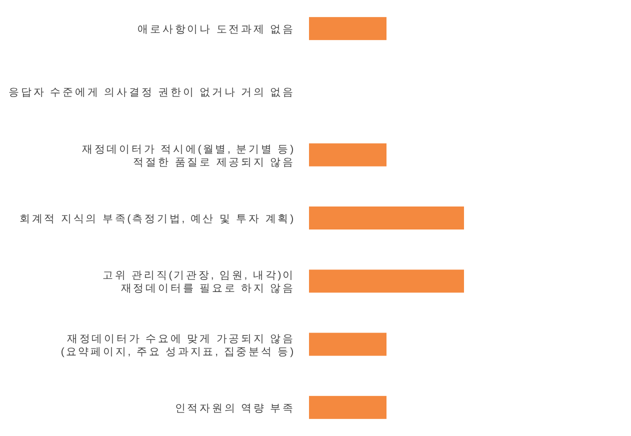  Describe the element at coordinates (216, 30) in the screenshot. I see `y-tick-label: 애로사항이나 도전과제 없음` at that location.